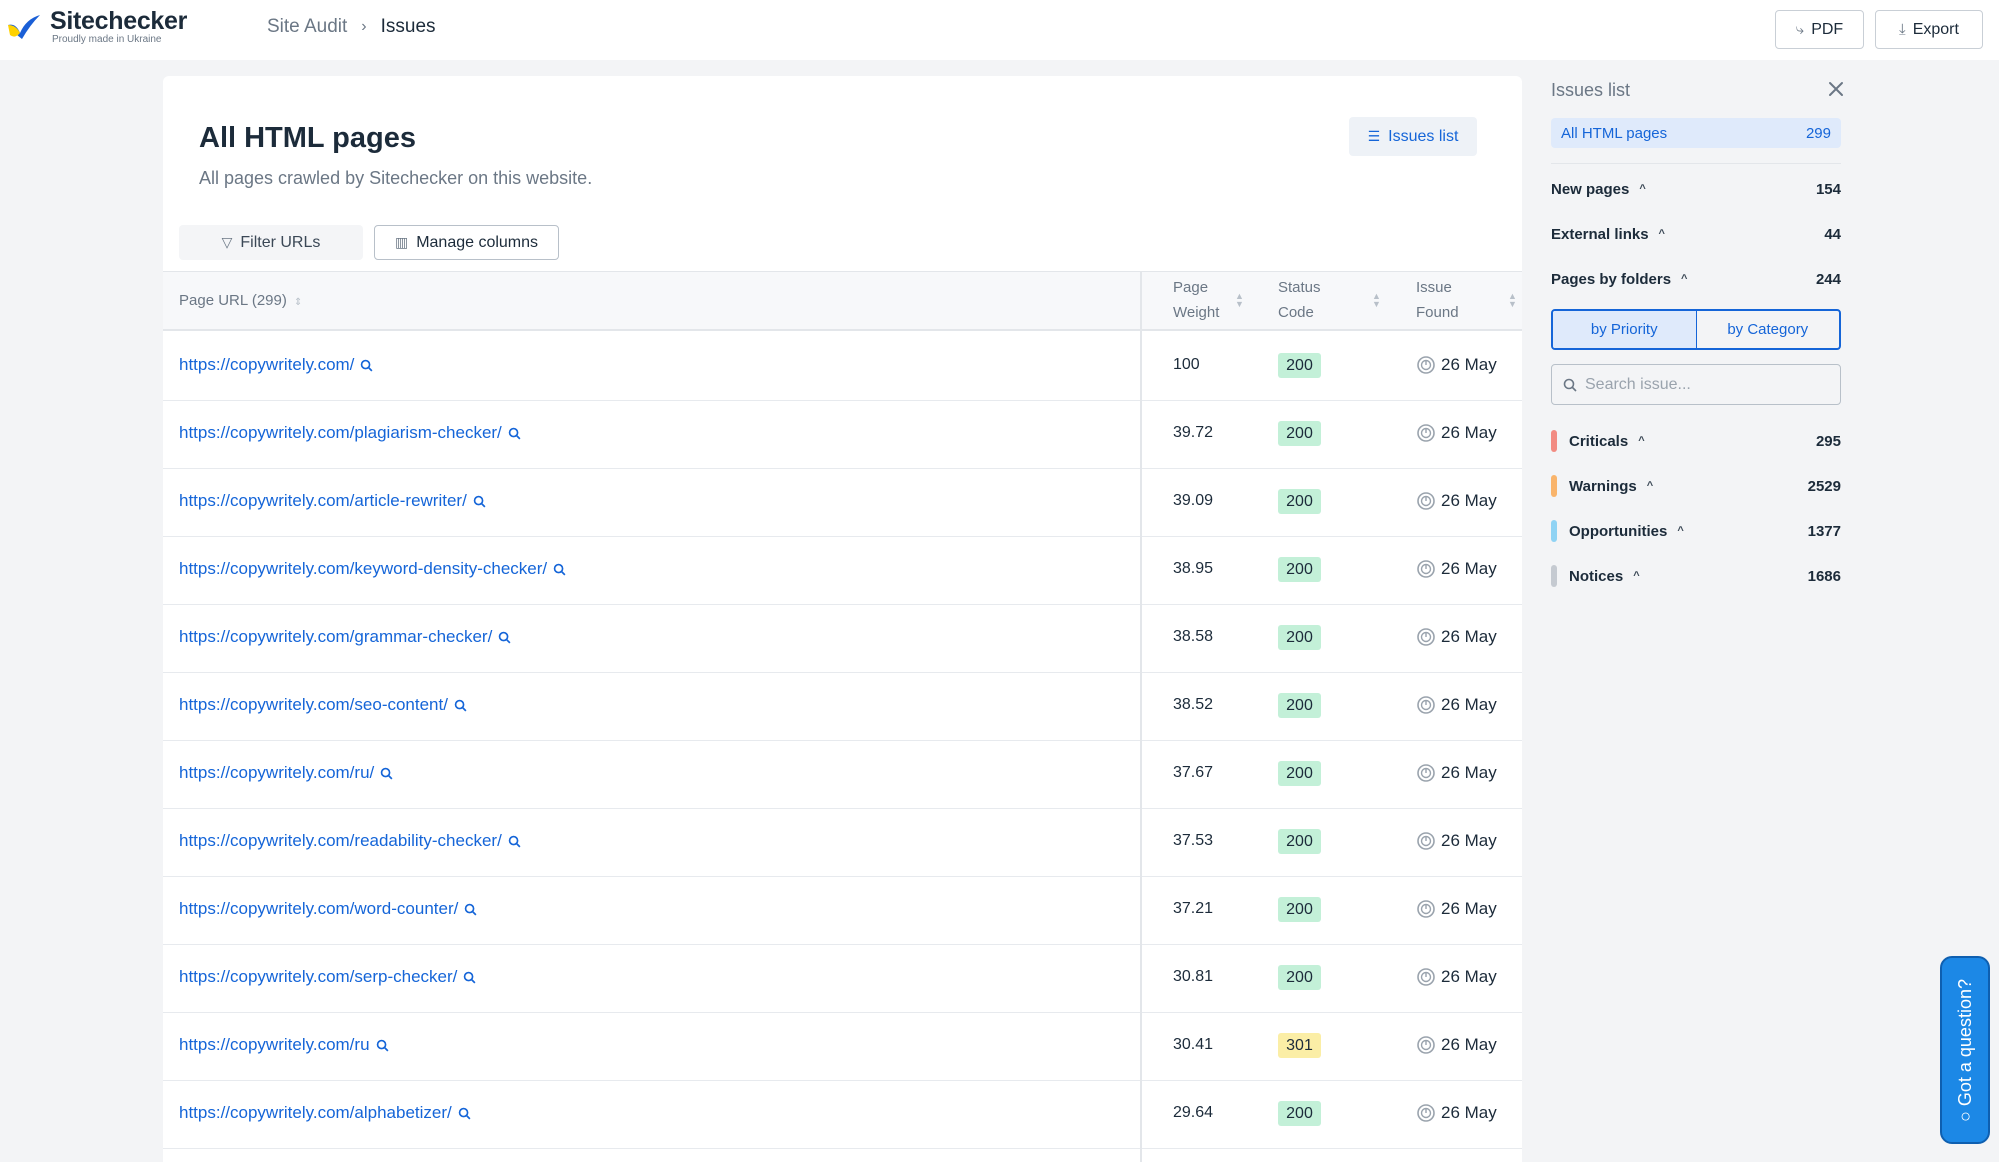  What do you see at coordinates (1196, 300) in the screenshot?
I see `column-header-weight: Page Weight` at bounding box center [1196, 300].